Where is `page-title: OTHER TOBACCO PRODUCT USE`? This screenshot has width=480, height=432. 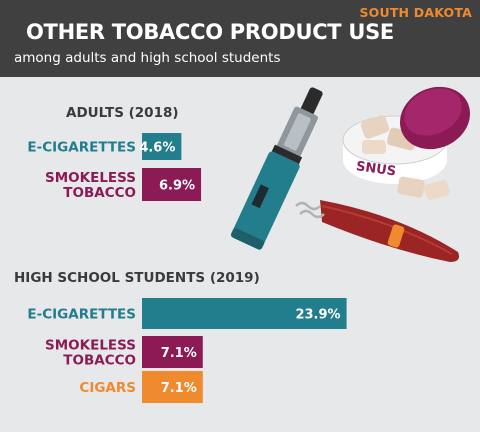 page-title: OTHER TOBACCO PRODUCT USE is located at coordinates (210, 32).